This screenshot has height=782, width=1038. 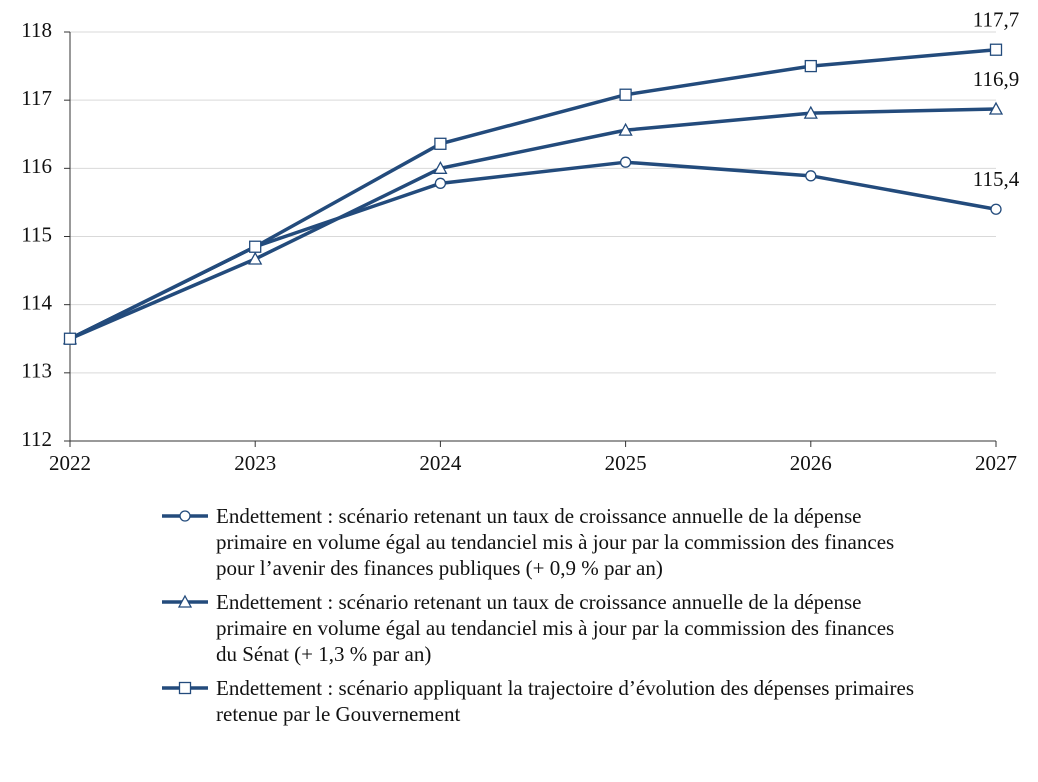 What do you see at coordinates (36, 439) in the screenshot?
I see `y-tick-label: 112` at bounding box center [36, 439].